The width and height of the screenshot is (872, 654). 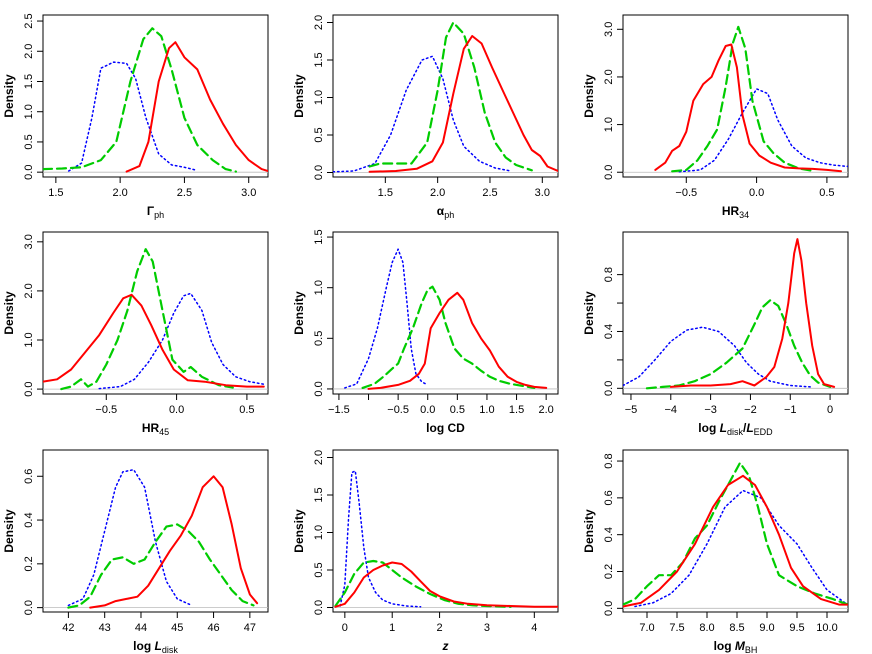 I want to click on chart-4-series-dotted, so click(x=386, y=318).